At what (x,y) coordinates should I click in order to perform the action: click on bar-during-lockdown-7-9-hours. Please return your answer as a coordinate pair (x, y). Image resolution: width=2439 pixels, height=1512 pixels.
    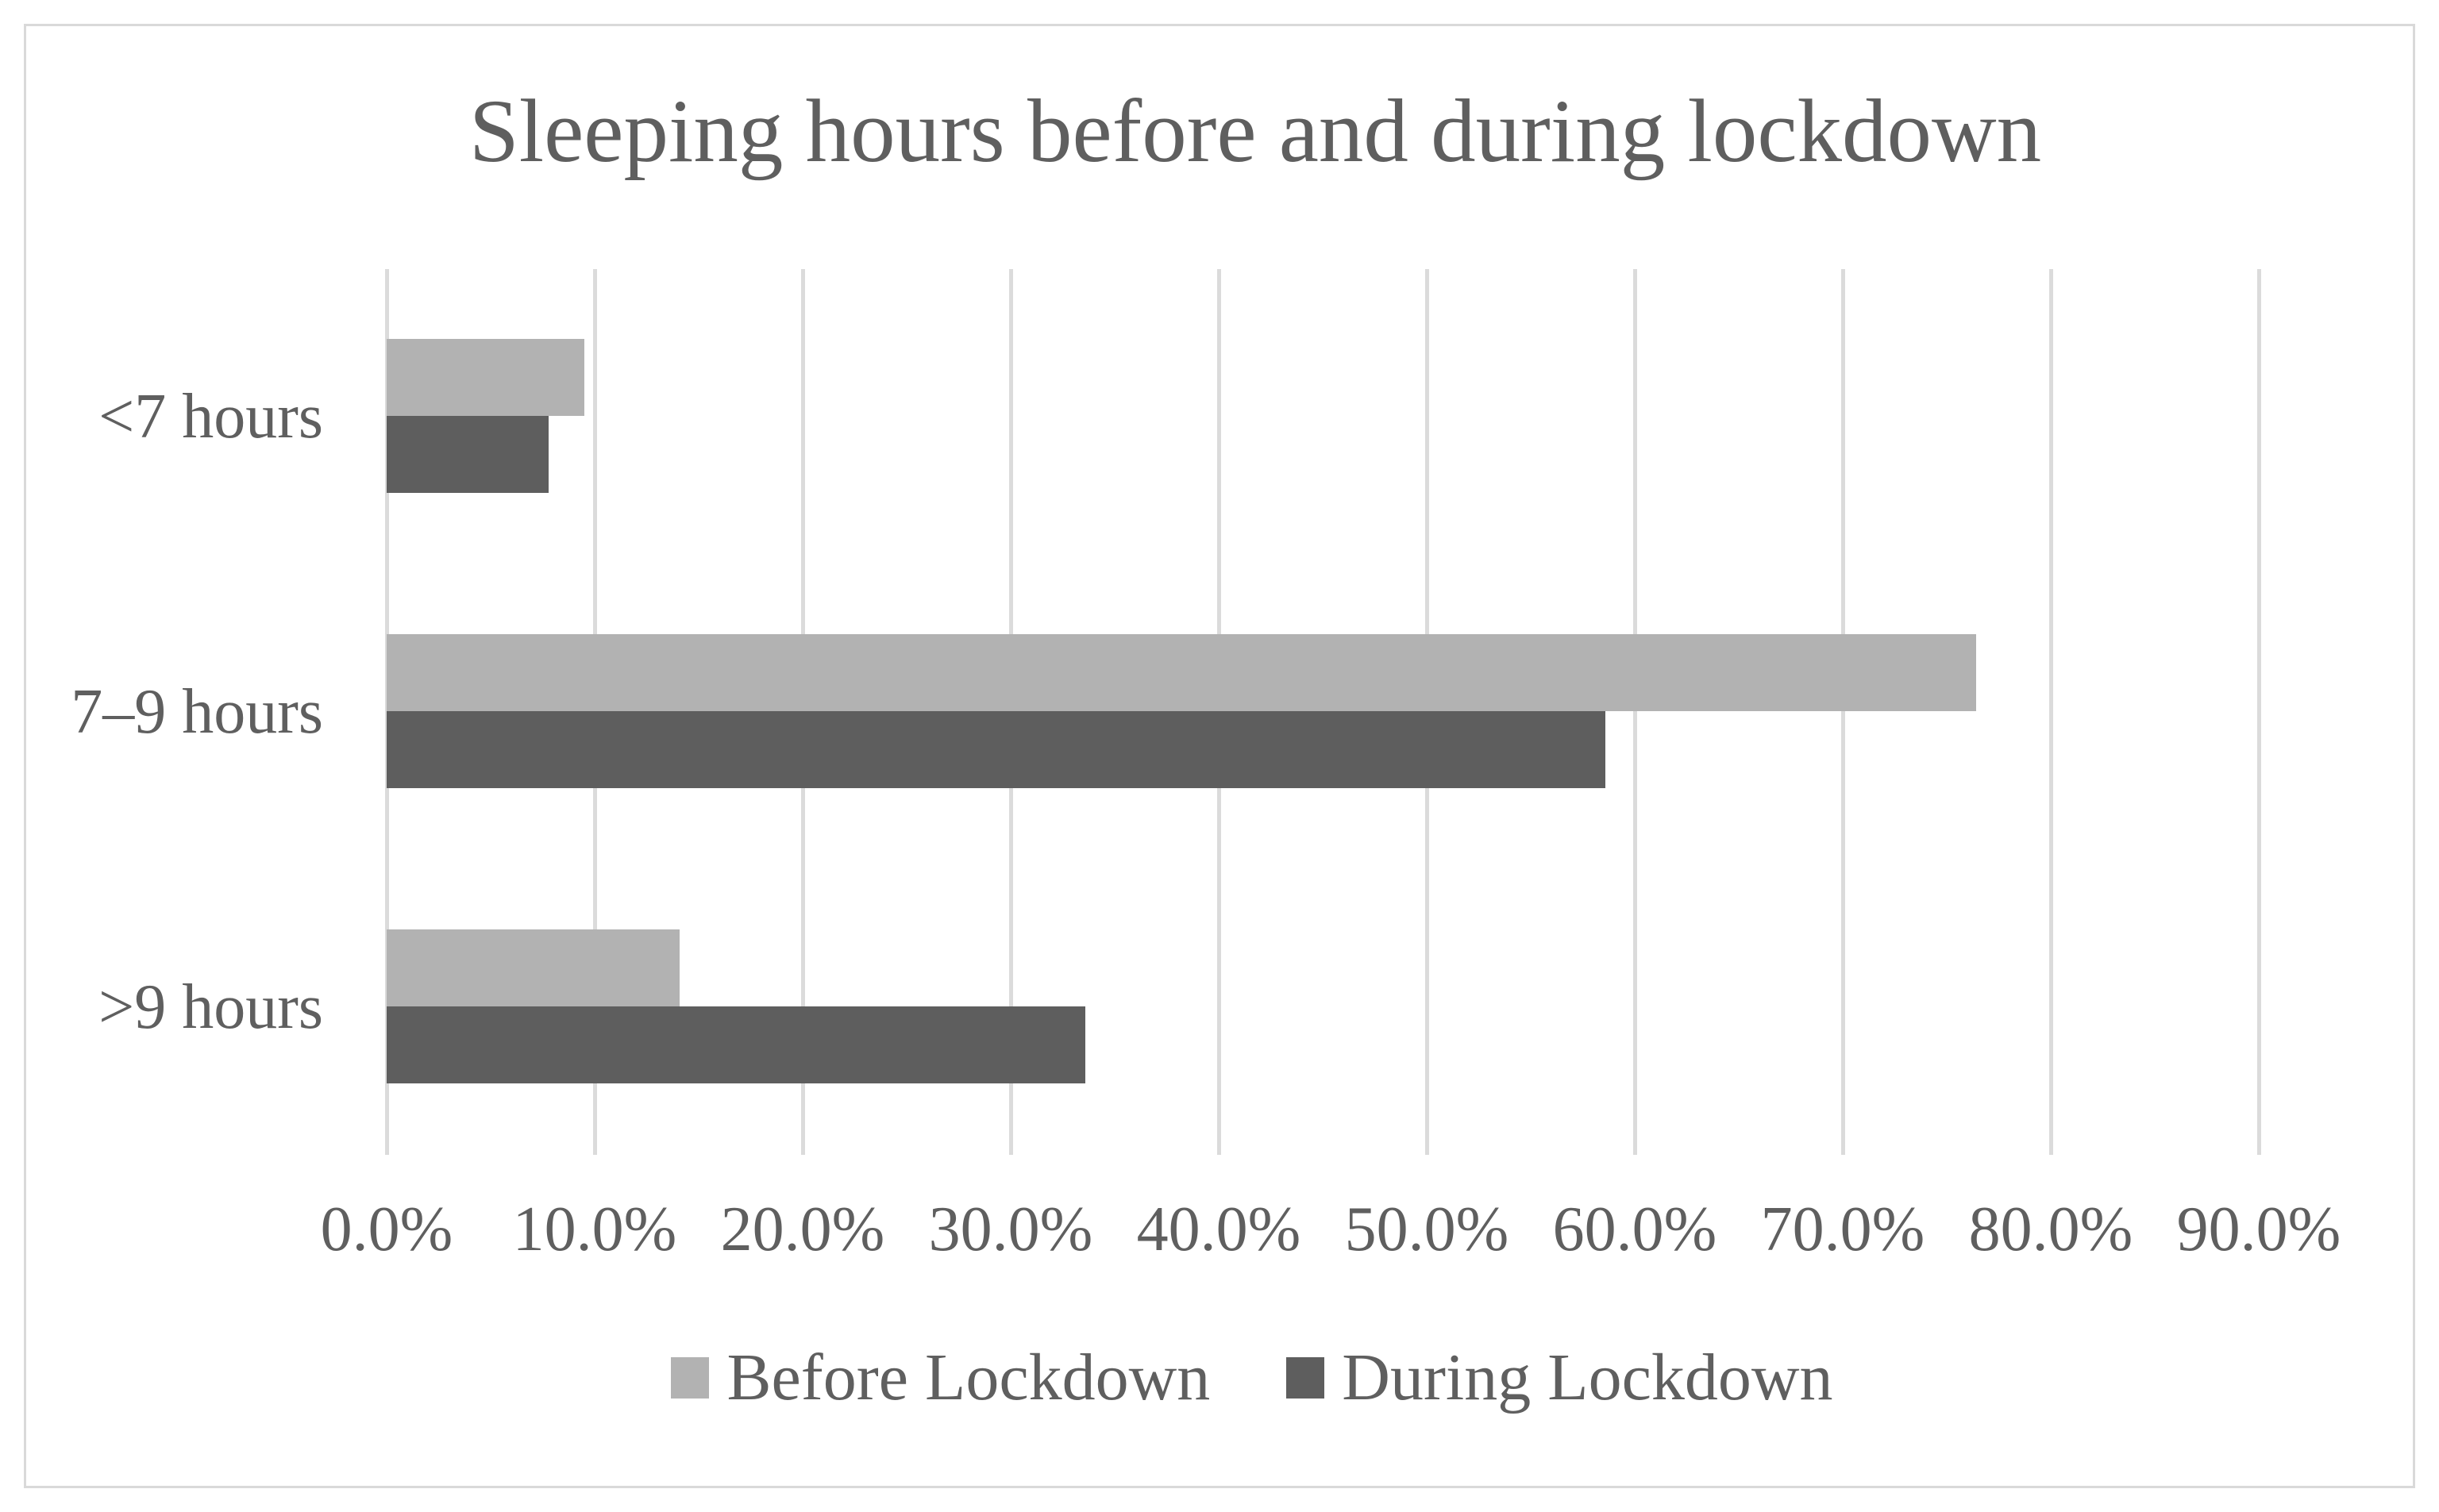
    Looking at the image, I should click on (996, 749).